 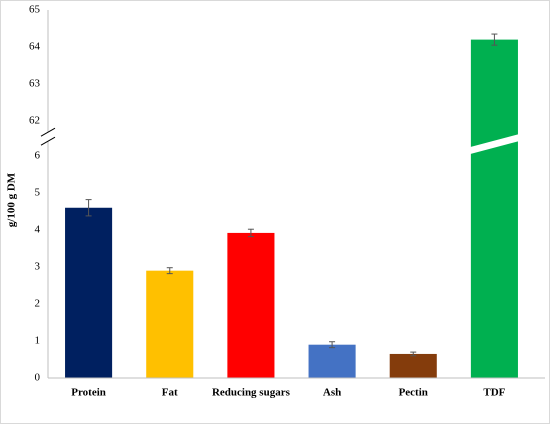 What do you see at coordinates (170, 393) in the screenshot?
I see `x-tick-label: Fat` at bounding box center [170, 393].